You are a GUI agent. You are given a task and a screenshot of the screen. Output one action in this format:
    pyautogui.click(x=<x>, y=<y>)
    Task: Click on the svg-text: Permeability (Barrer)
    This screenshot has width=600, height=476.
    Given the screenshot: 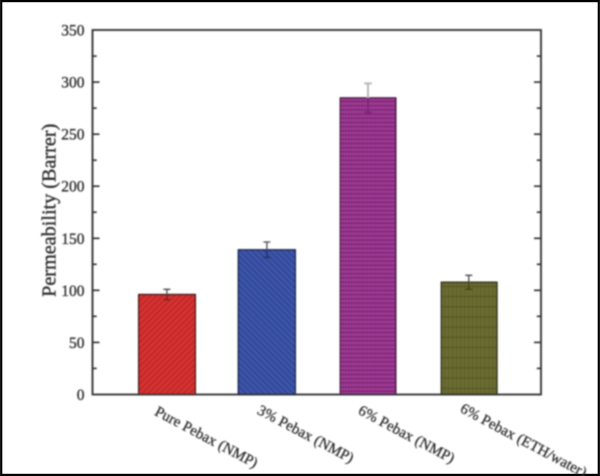 What is the action you would take?
    pyautogui.click(x=50, y=210)
    